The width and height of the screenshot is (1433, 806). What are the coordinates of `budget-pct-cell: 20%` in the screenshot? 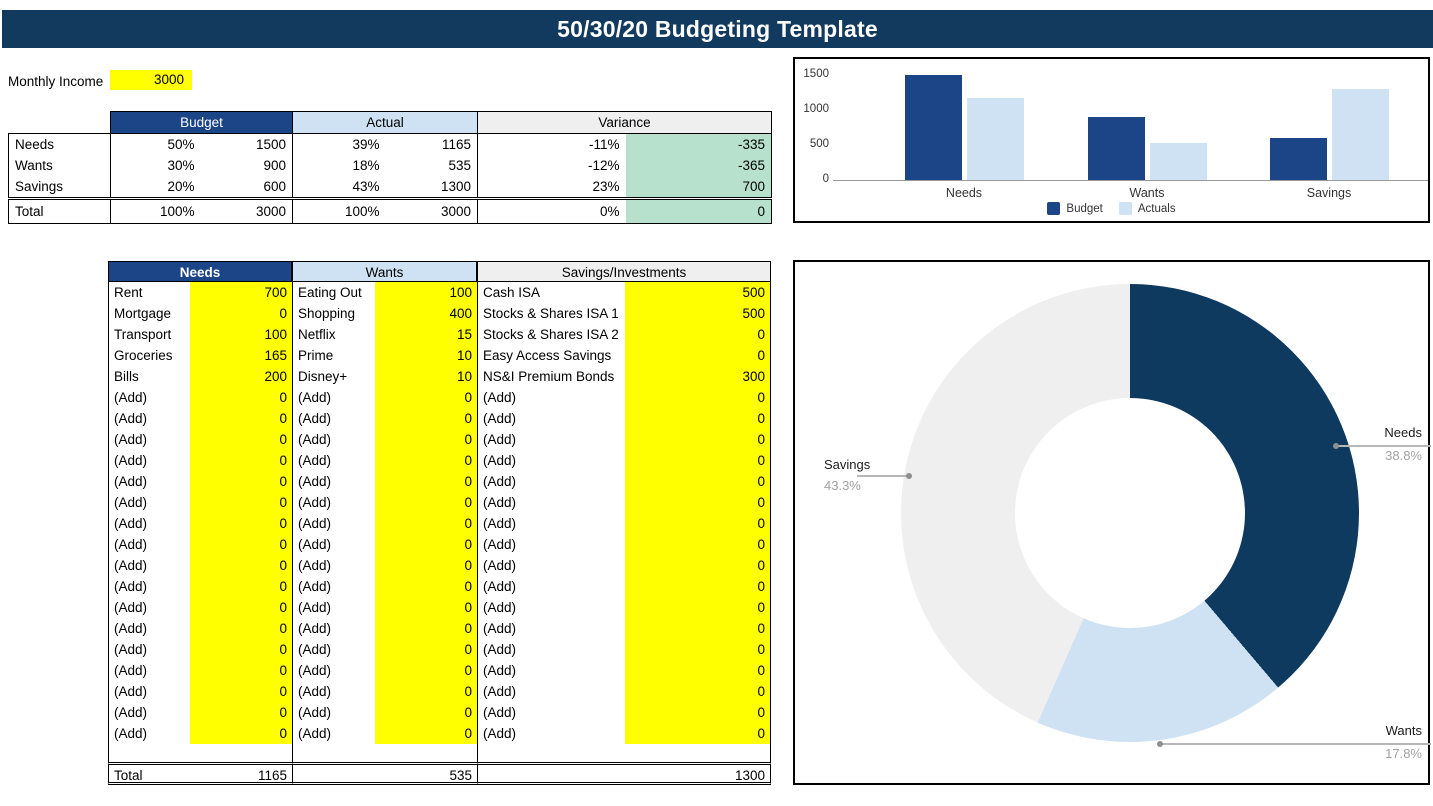 It's located at (181, 186).